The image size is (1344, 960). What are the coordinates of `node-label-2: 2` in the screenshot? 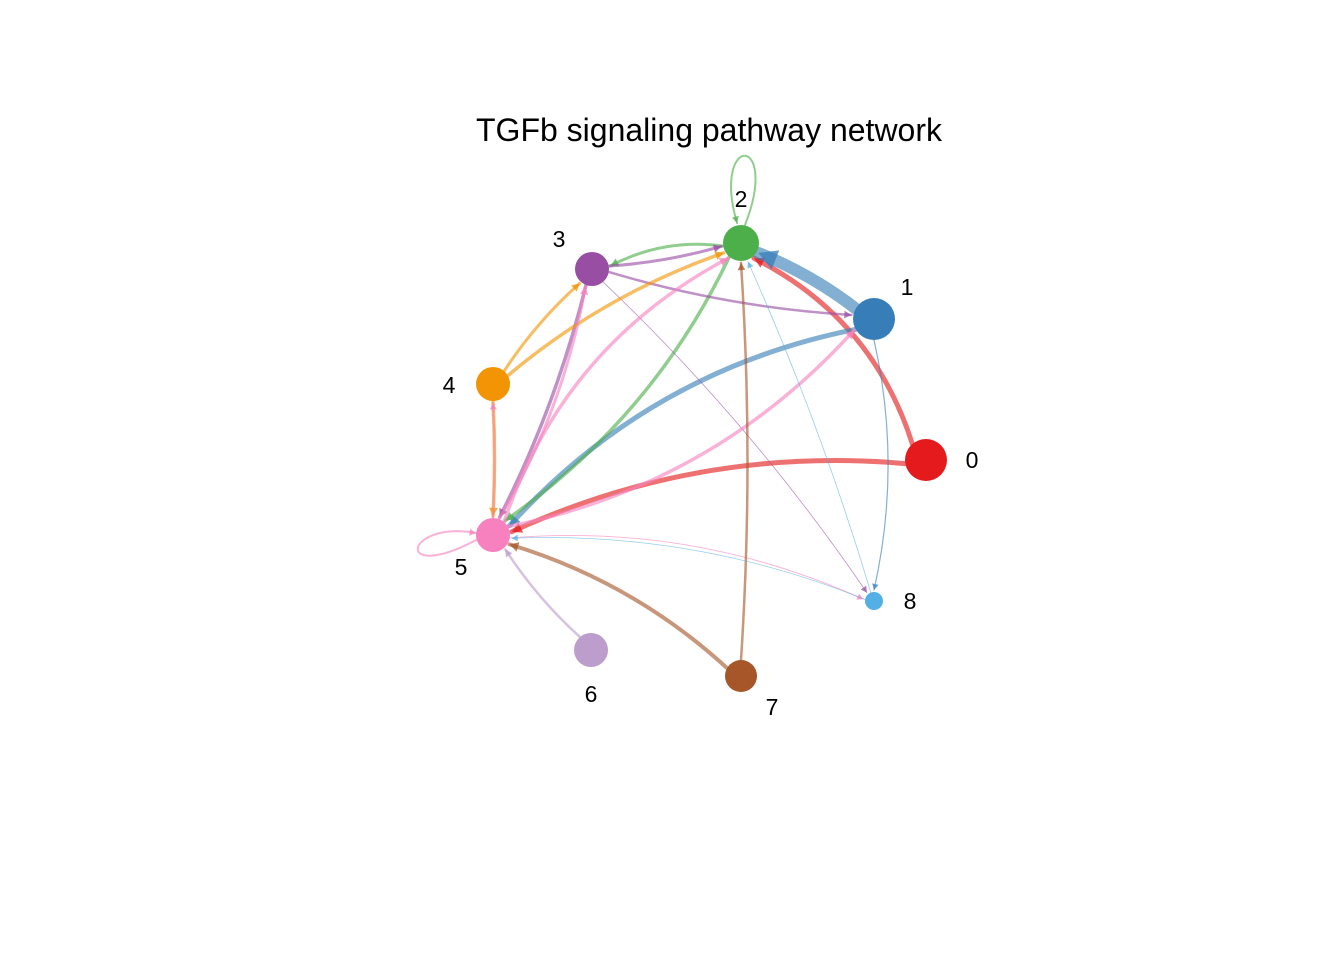 It's located at (741, 199).